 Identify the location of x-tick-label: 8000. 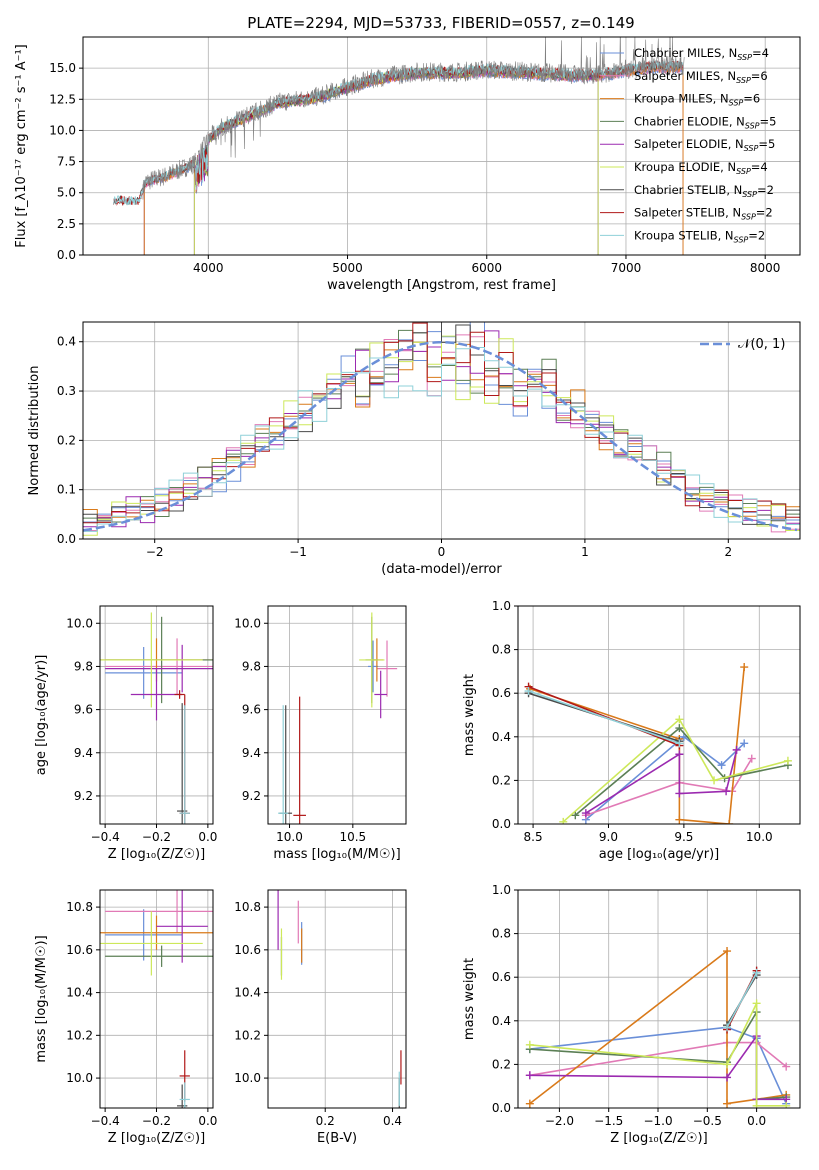
(765, 268).